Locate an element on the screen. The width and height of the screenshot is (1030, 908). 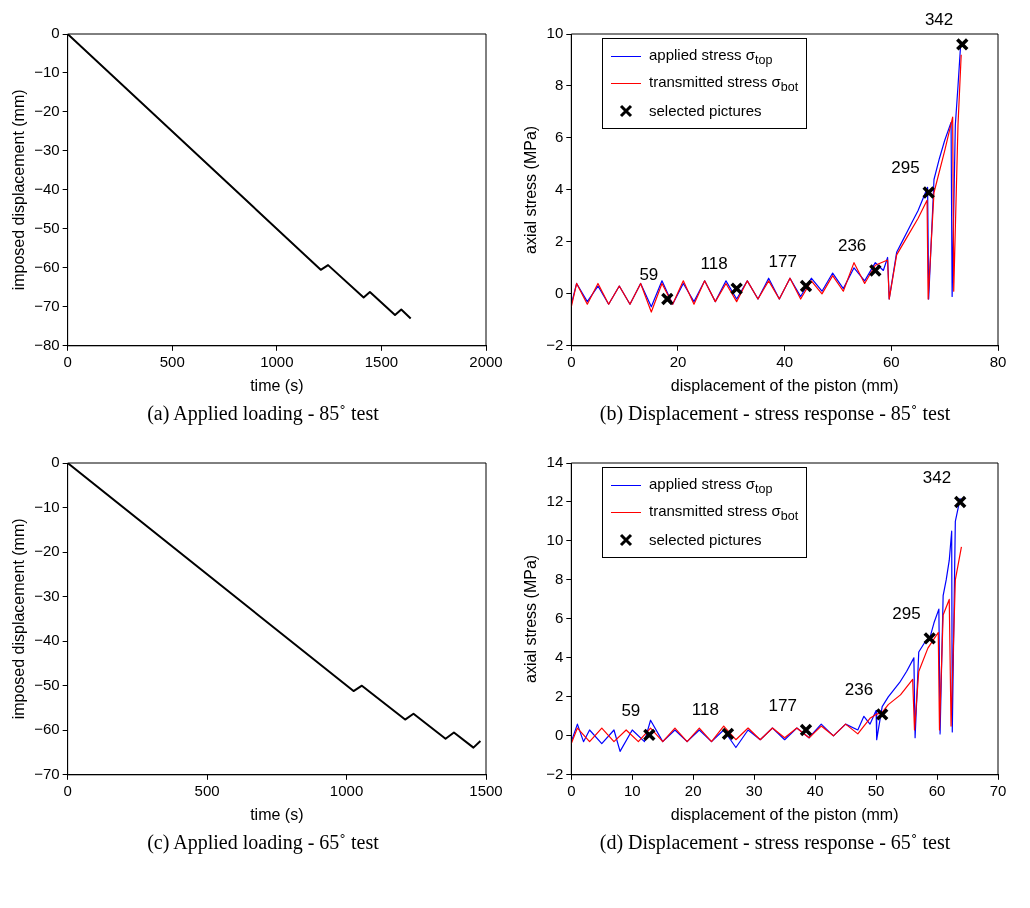
text: (c) Applied loading - 65˚ test is located at coordinates (263, 842).